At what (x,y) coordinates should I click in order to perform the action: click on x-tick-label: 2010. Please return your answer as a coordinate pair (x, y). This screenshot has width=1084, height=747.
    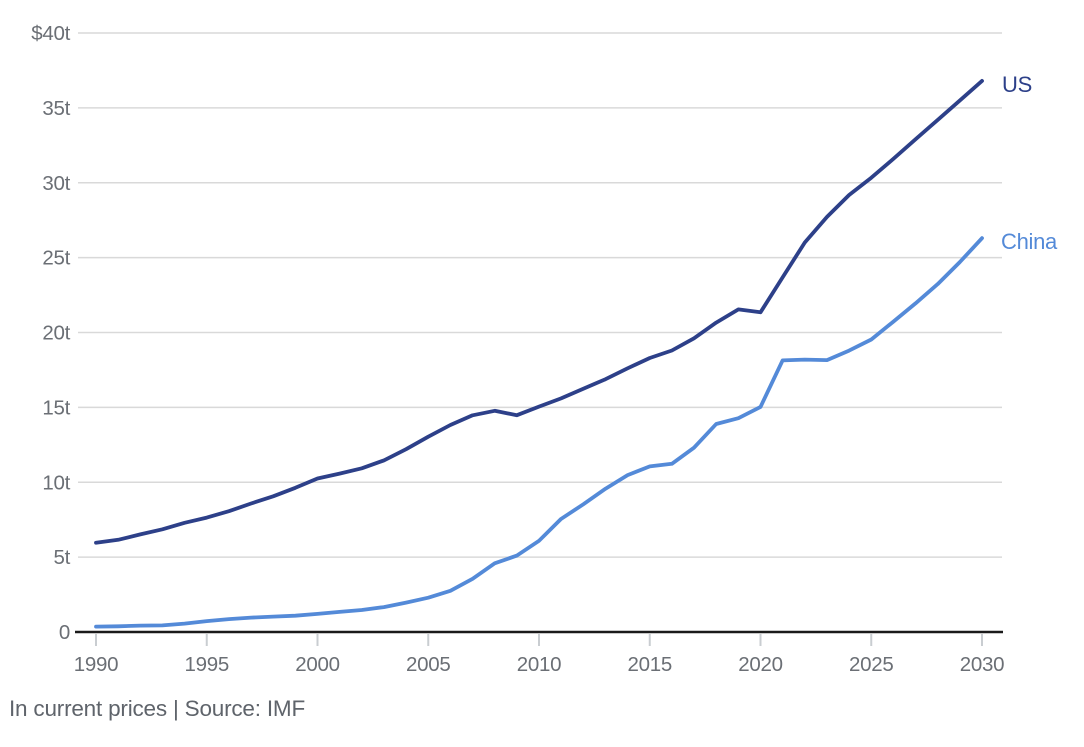
    Looking at the image, I should click on (539, 664).